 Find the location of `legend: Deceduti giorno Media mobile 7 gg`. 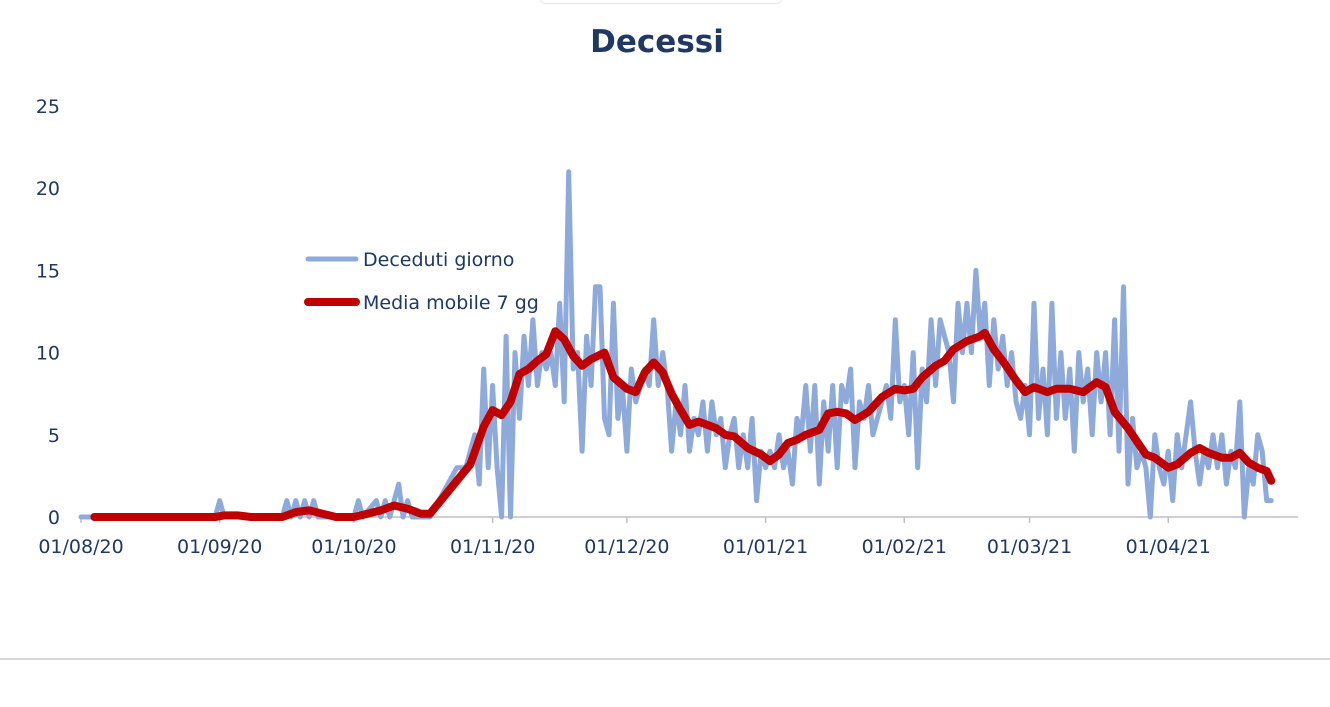

legend: Deceduti giorno Media mobile 7 gg is located at coordinates (421, 281).